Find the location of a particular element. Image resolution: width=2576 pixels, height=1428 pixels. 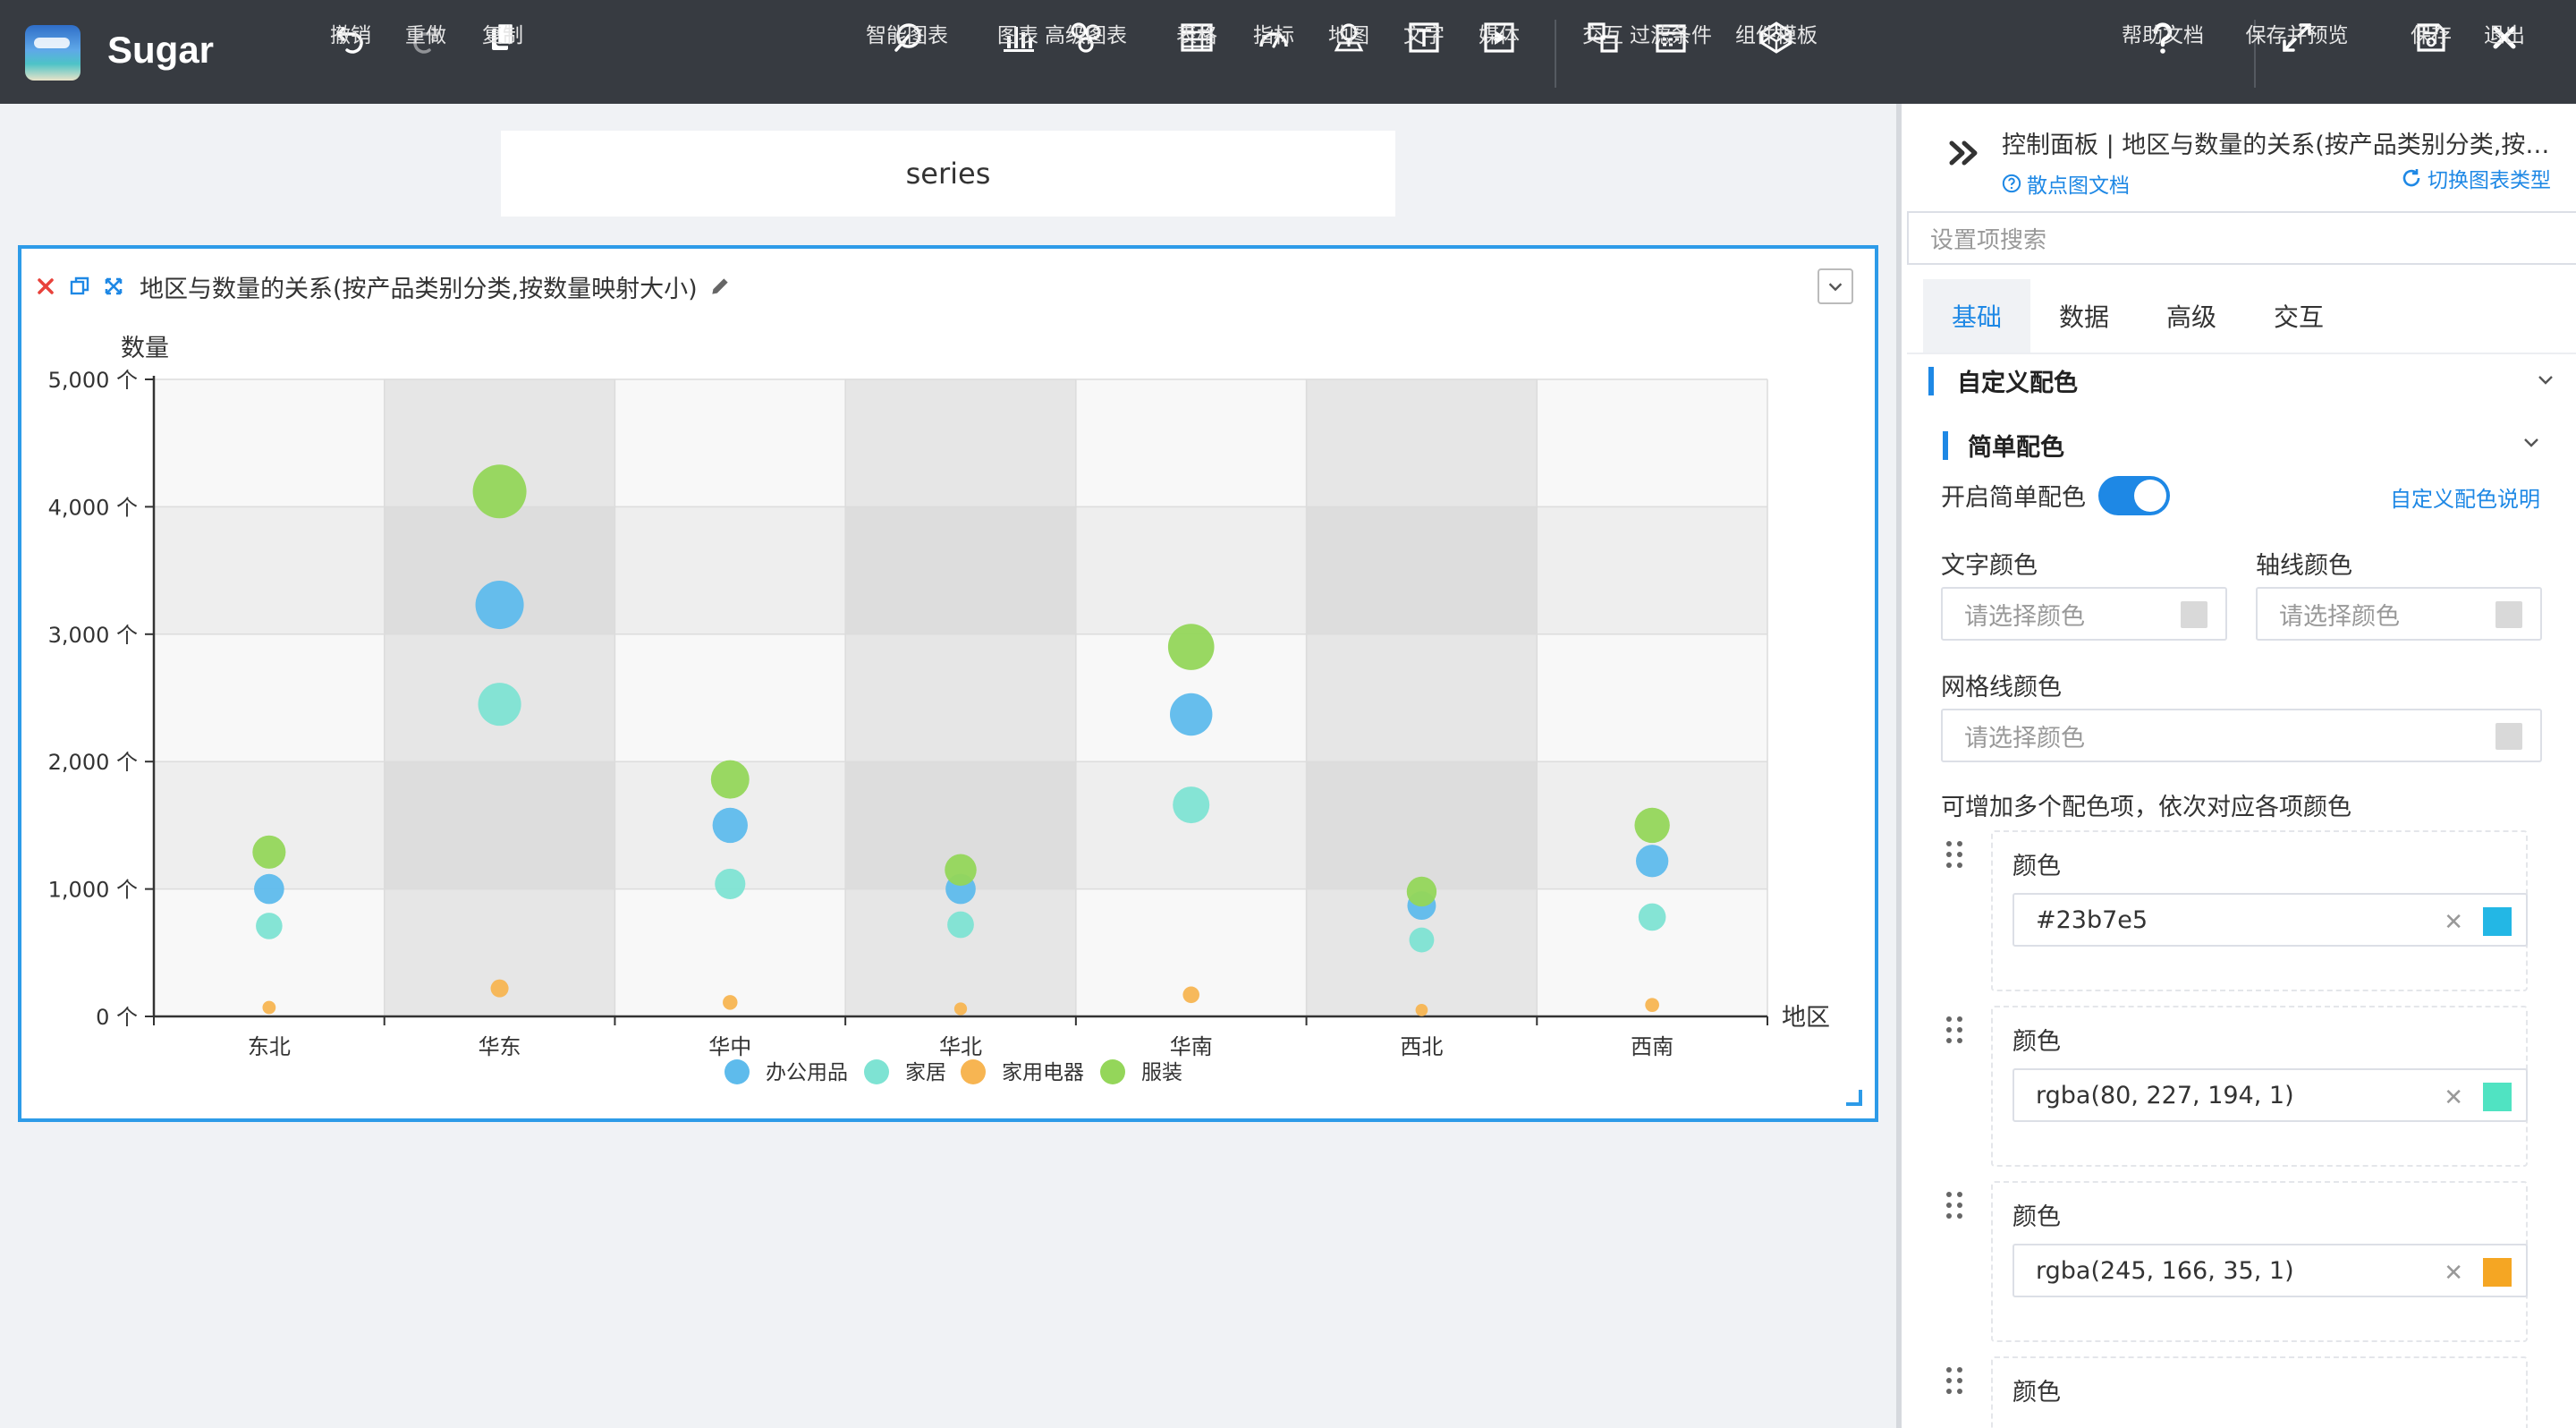

component-template-button: 组件模板 is located at coordinates (1776, 54).